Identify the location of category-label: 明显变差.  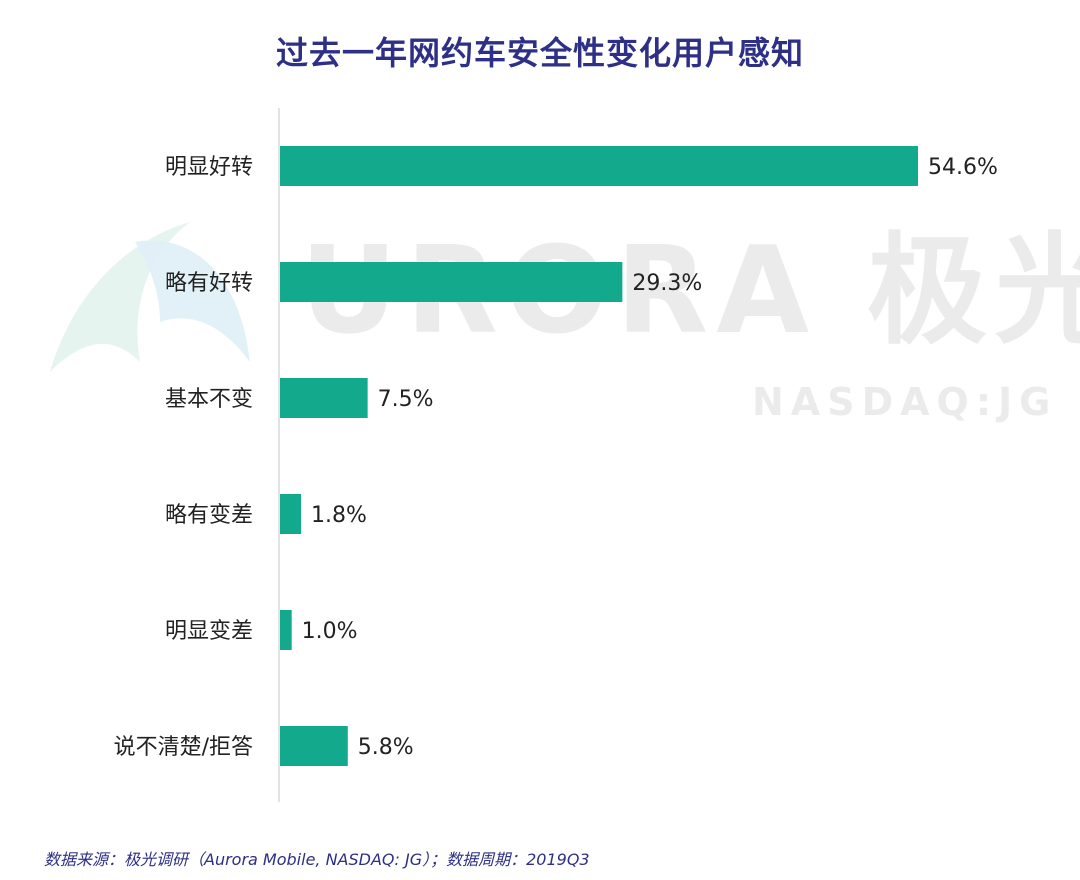
(209, 631).